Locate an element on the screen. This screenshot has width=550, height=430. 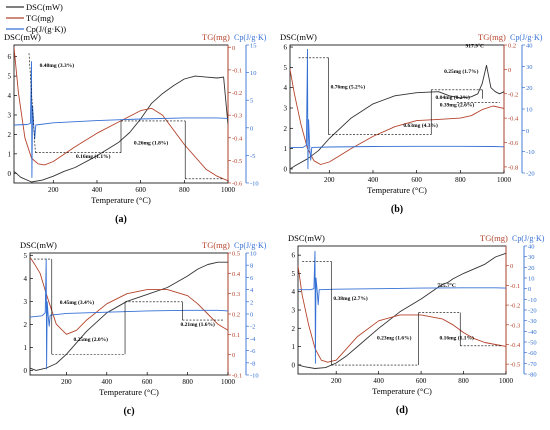
panel-label: (d) is located at coordinates (402, 410).